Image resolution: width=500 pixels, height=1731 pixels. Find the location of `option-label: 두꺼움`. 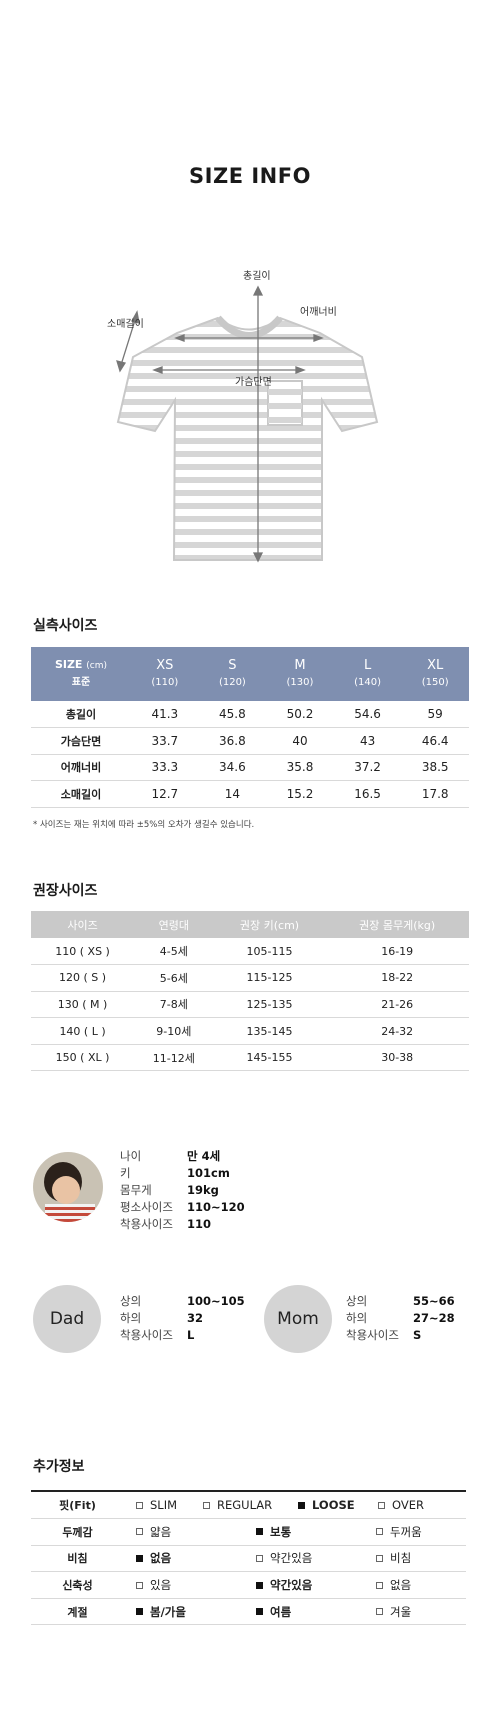

option-label: 두꺼움 is located at coordinates (406, 1531).